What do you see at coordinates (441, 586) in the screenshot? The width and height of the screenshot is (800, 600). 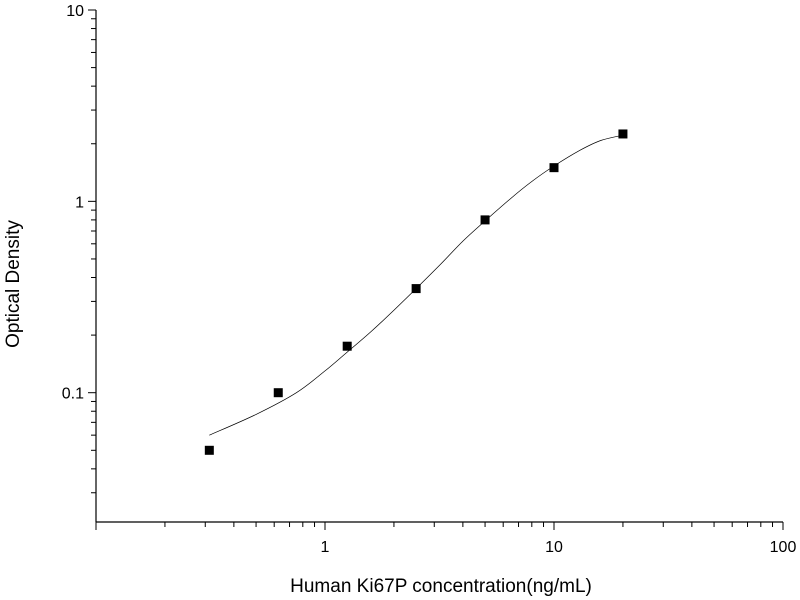 I see `x-axis-title: Human Ki67P concentration(ng/mL)` at bounding box center [441, 586].